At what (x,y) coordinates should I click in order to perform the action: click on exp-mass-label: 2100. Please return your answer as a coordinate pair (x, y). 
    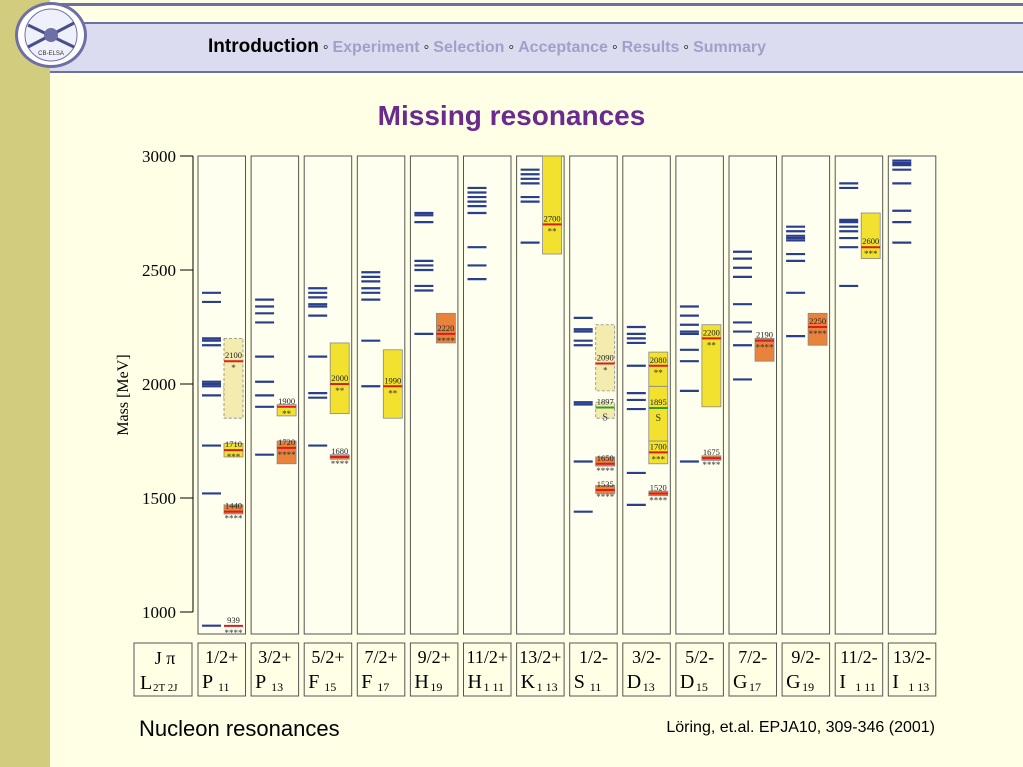
    Looking at the image, I should click on (233, 355).